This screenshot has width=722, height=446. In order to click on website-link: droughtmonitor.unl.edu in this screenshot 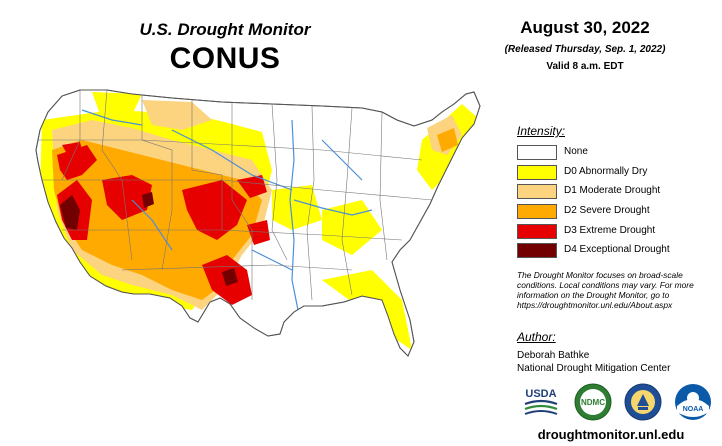, I will do `click(611, 434)`.